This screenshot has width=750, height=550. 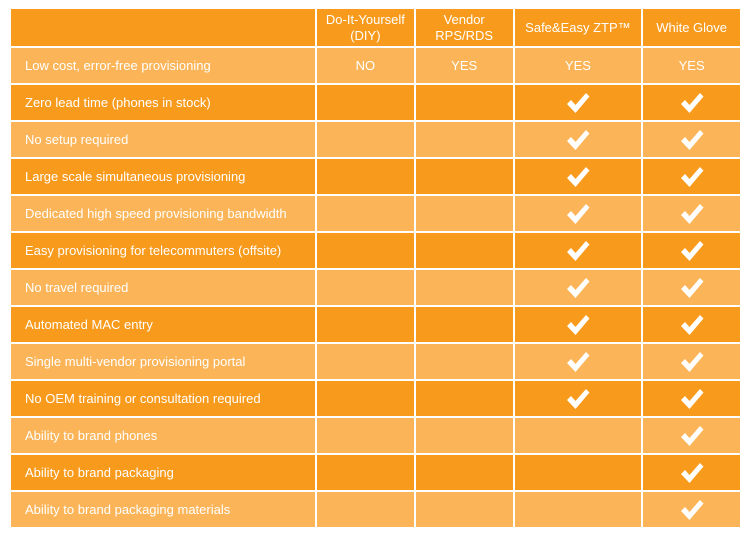 I want to click on table-row: Ability to brand packaging, so click(x=375, y=472).